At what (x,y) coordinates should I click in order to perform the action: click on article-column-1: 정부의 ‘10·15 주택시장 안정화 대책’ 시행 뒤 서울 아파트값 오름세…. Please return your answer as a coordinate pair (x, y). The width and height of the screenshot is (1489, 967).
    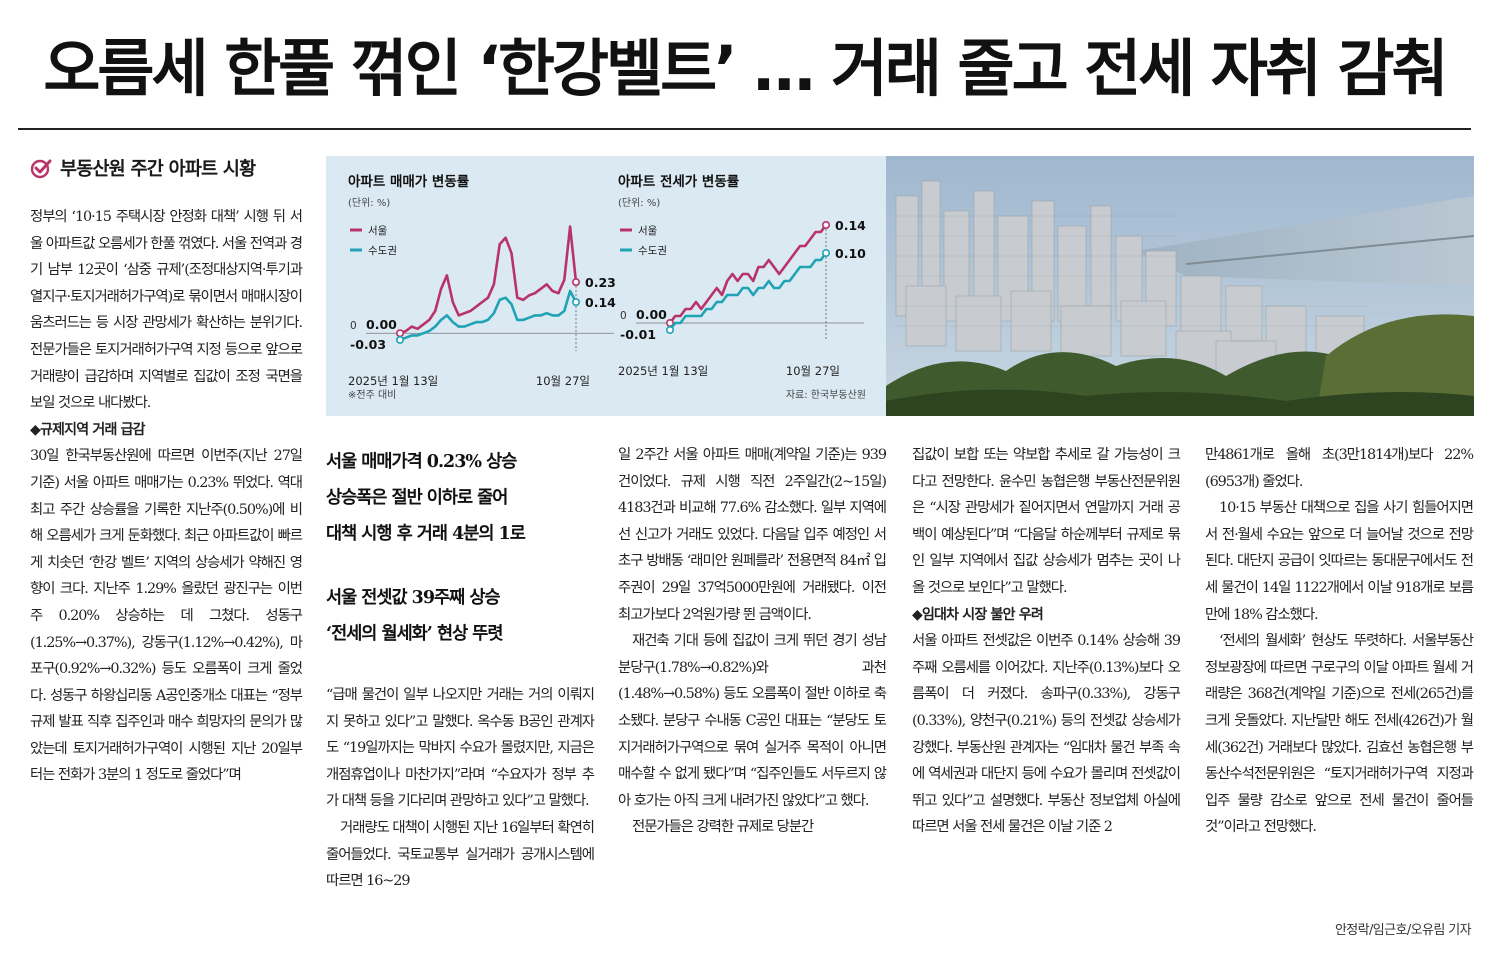
    Looking at the image, I should click on (166, 496).